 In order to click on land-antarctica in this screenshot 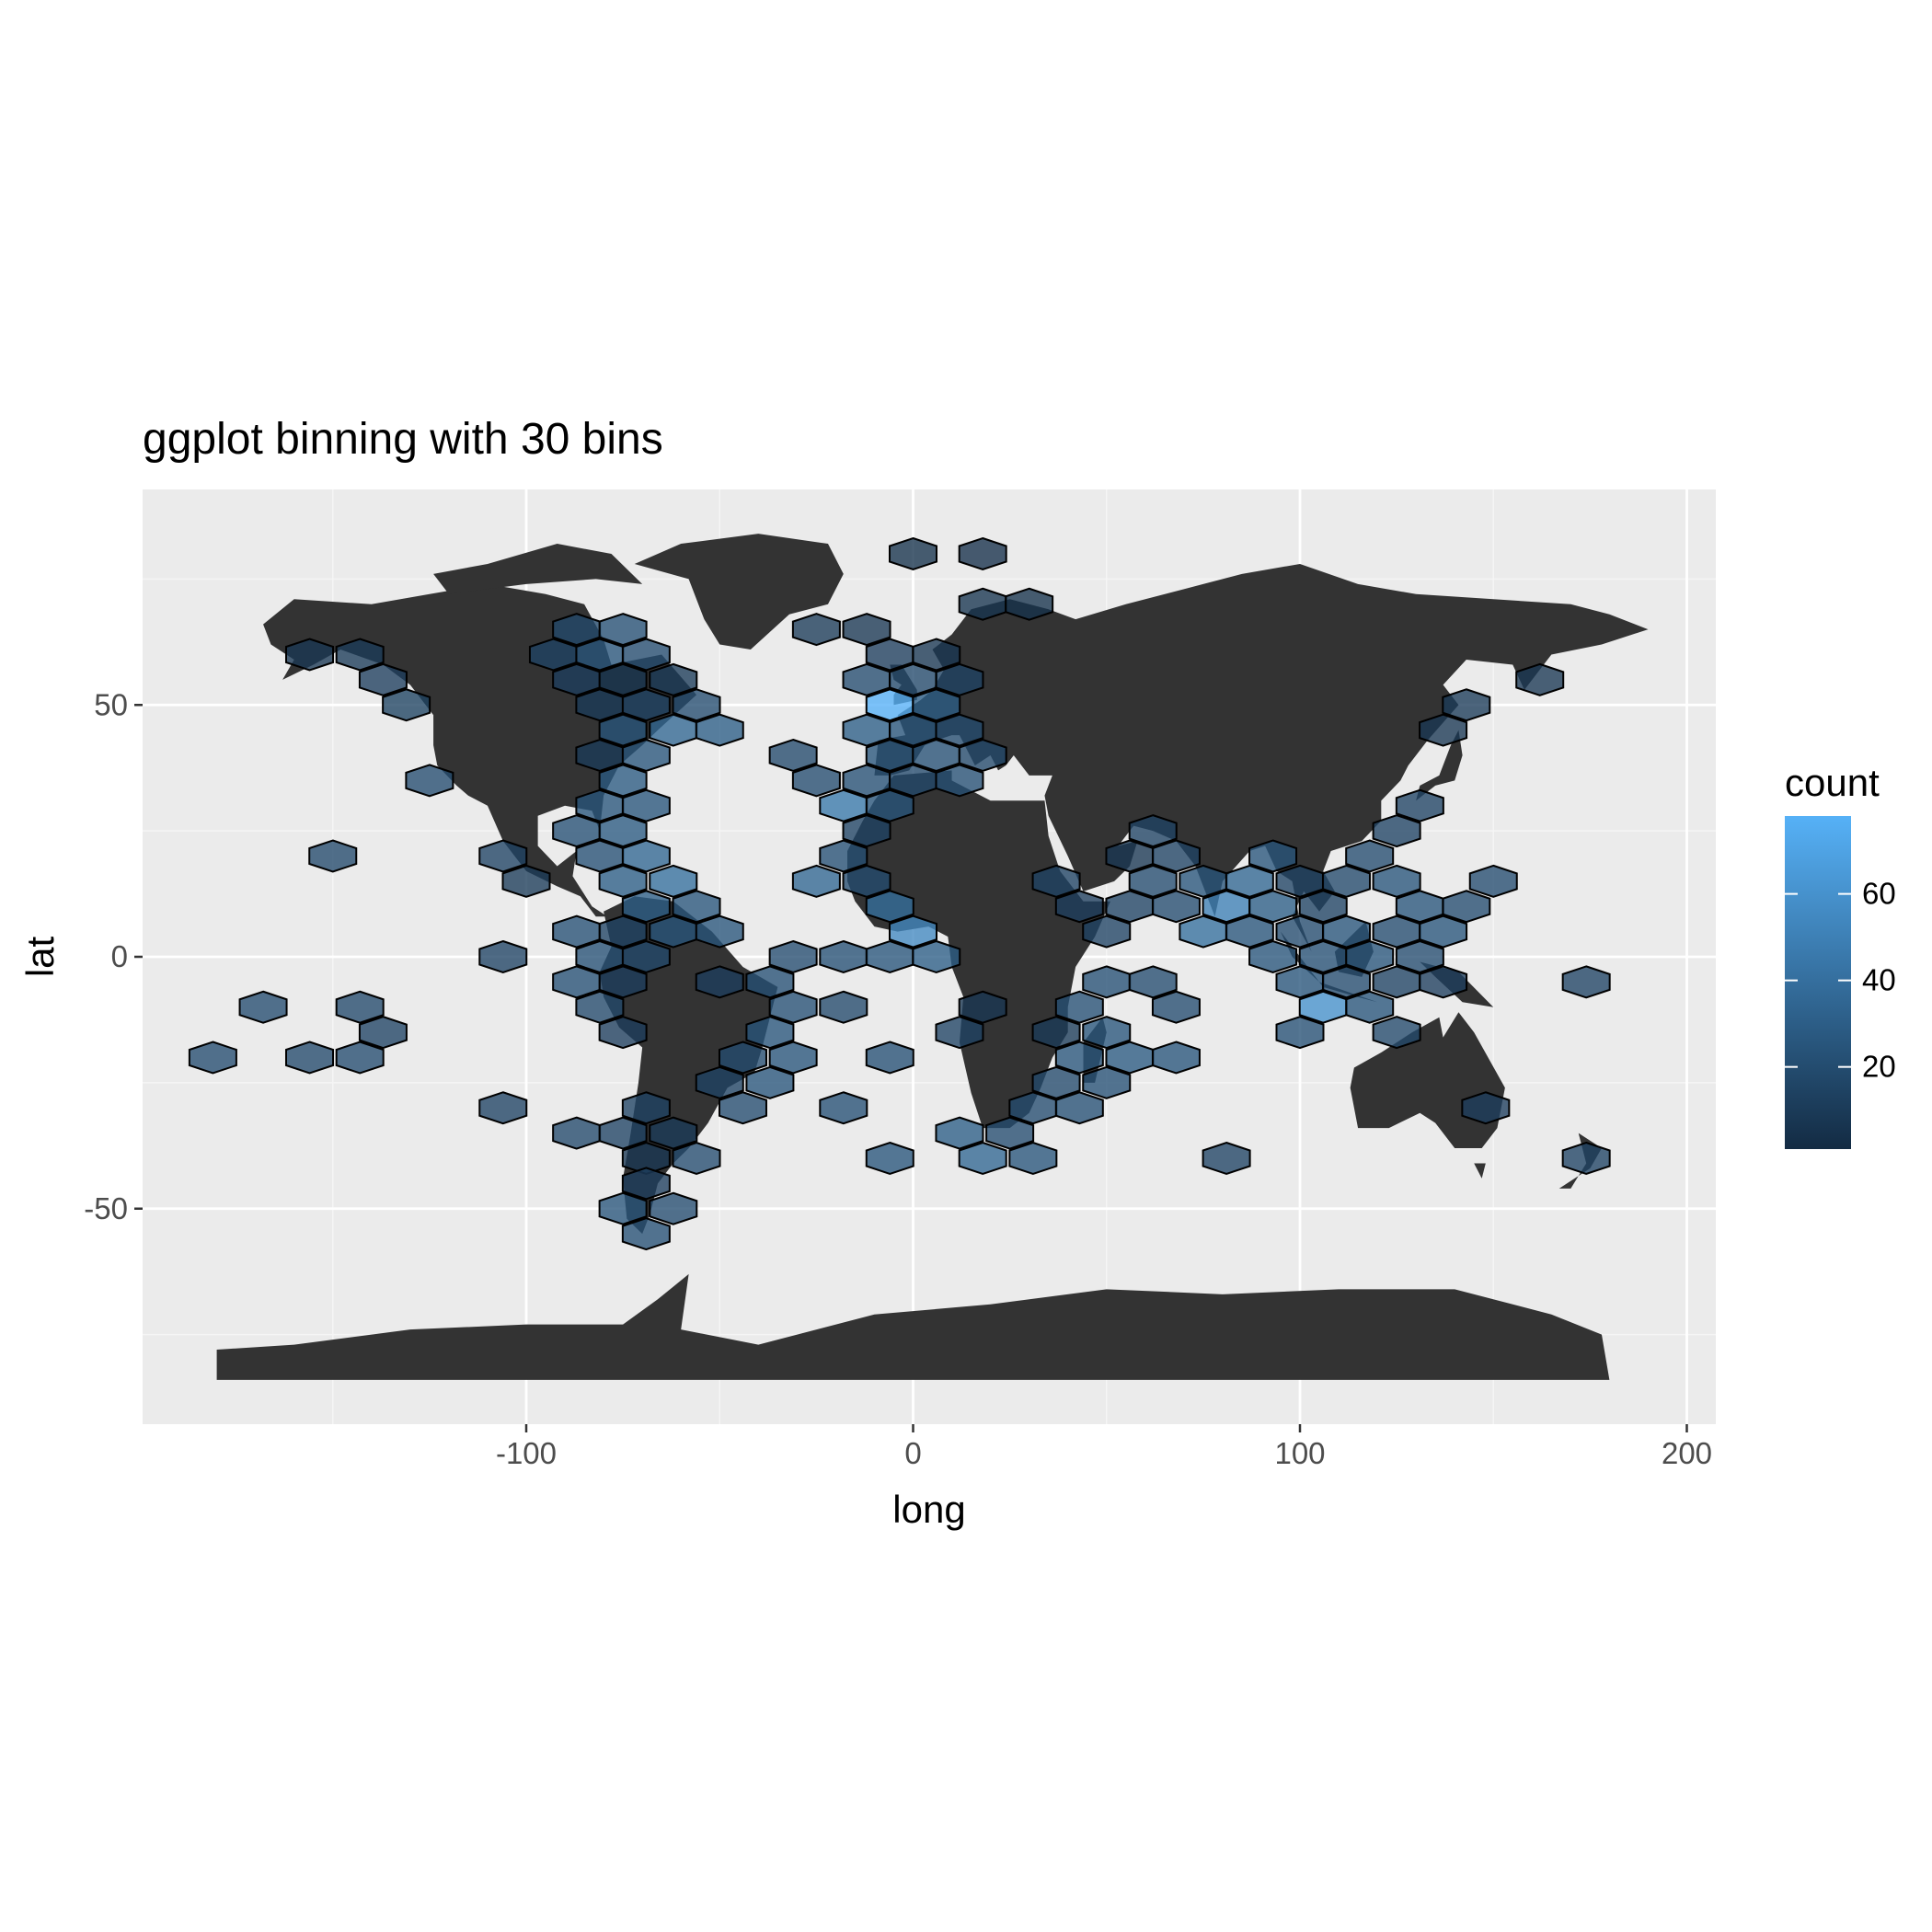, I will do `click(913, 1326)`.